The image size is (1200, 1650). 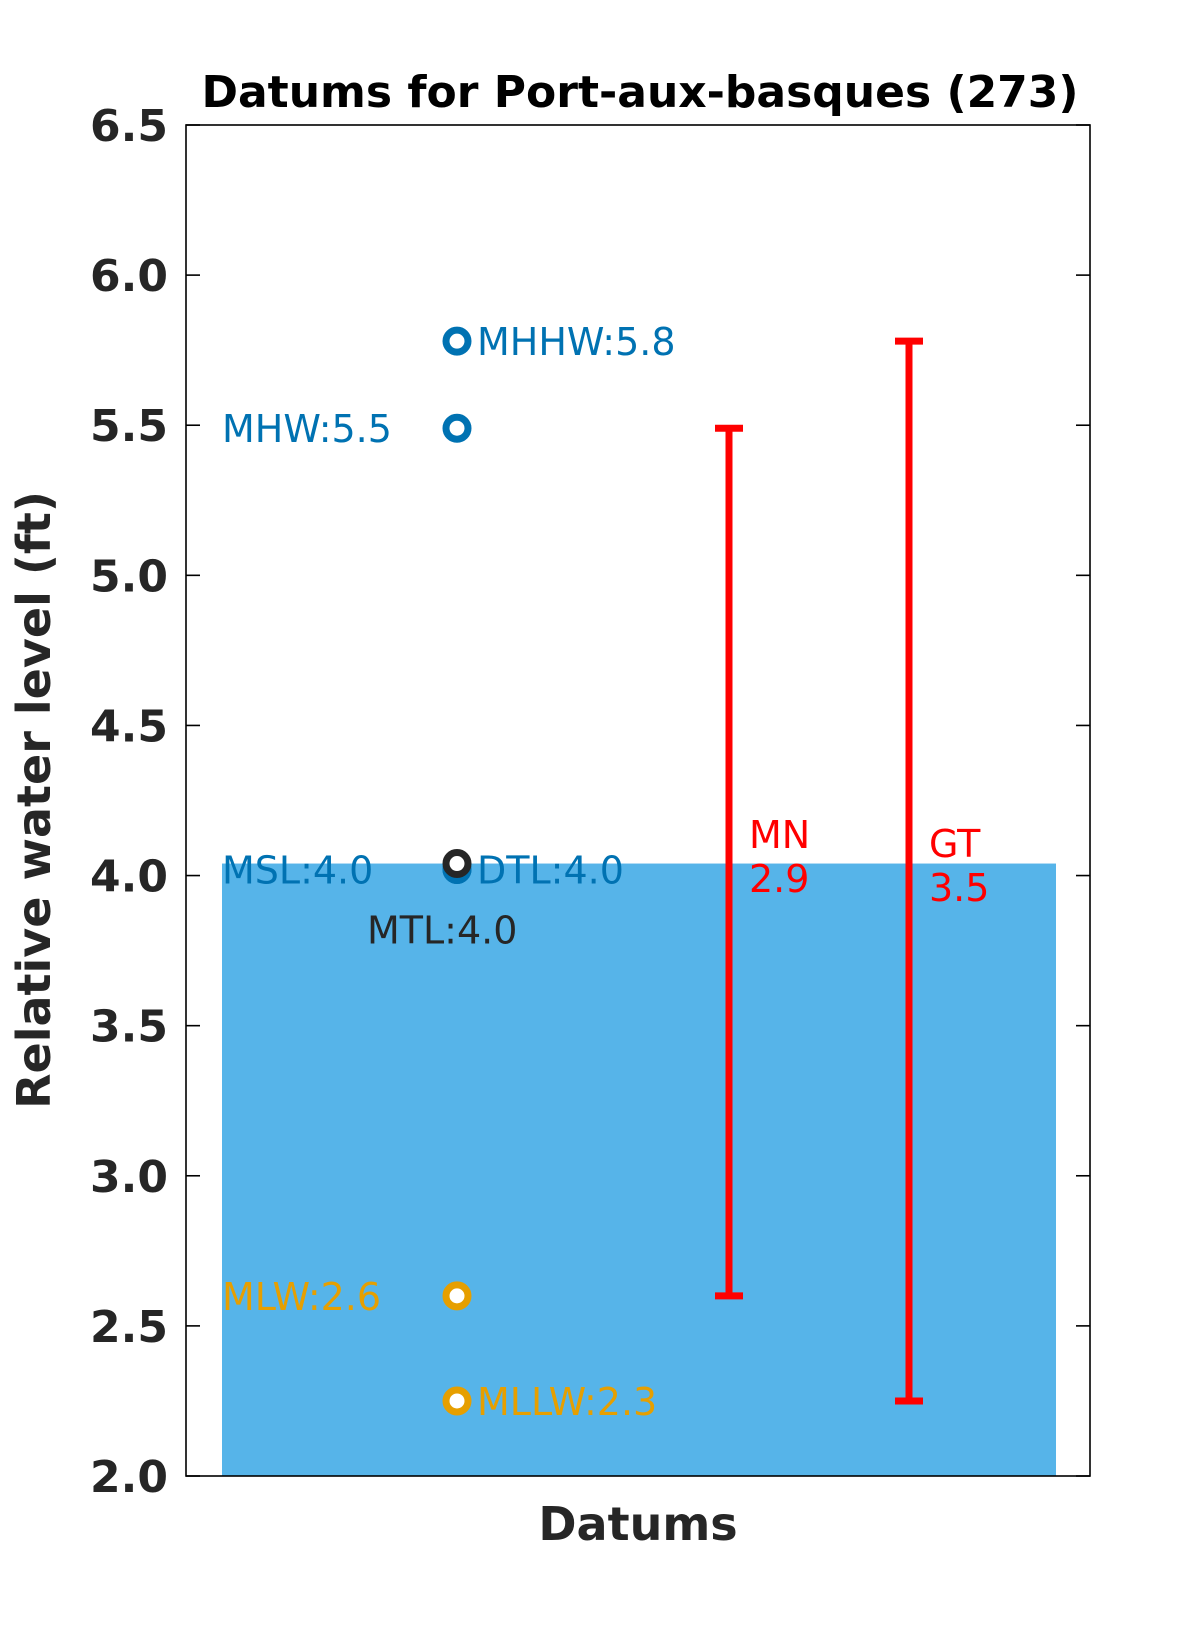 I want to click on y-tick-label: 4.5, so click(x=129, y=726).